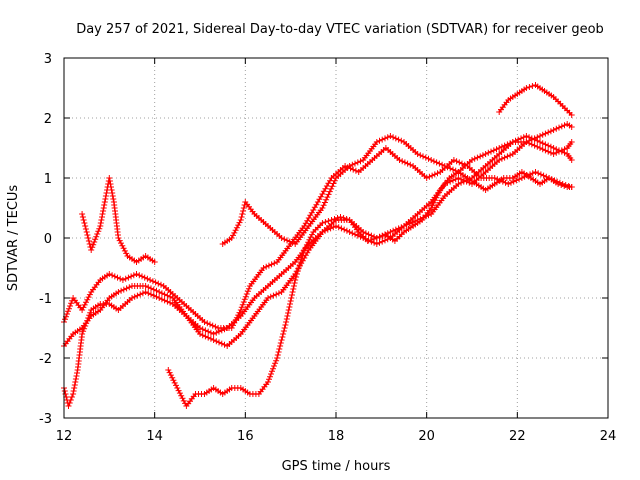 The image size is (640, 480). Describe the element at coordinates (336, 436) in the screenshot. I see `x-tick-label: 18` at that location.